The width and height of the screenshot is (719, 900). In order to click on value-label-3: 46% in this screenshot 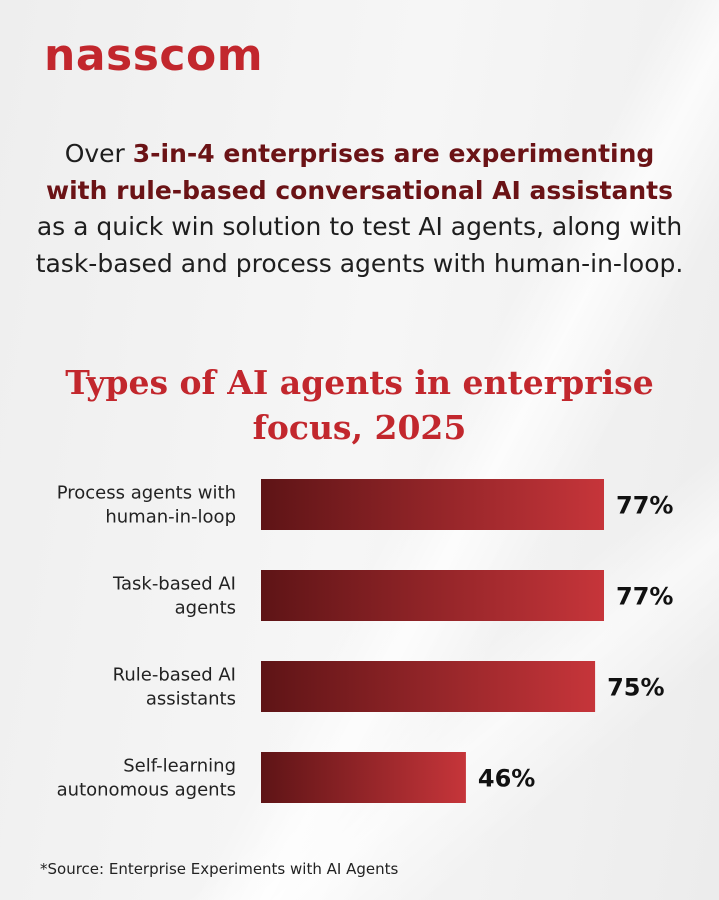, I will do `click(506, 779)`.